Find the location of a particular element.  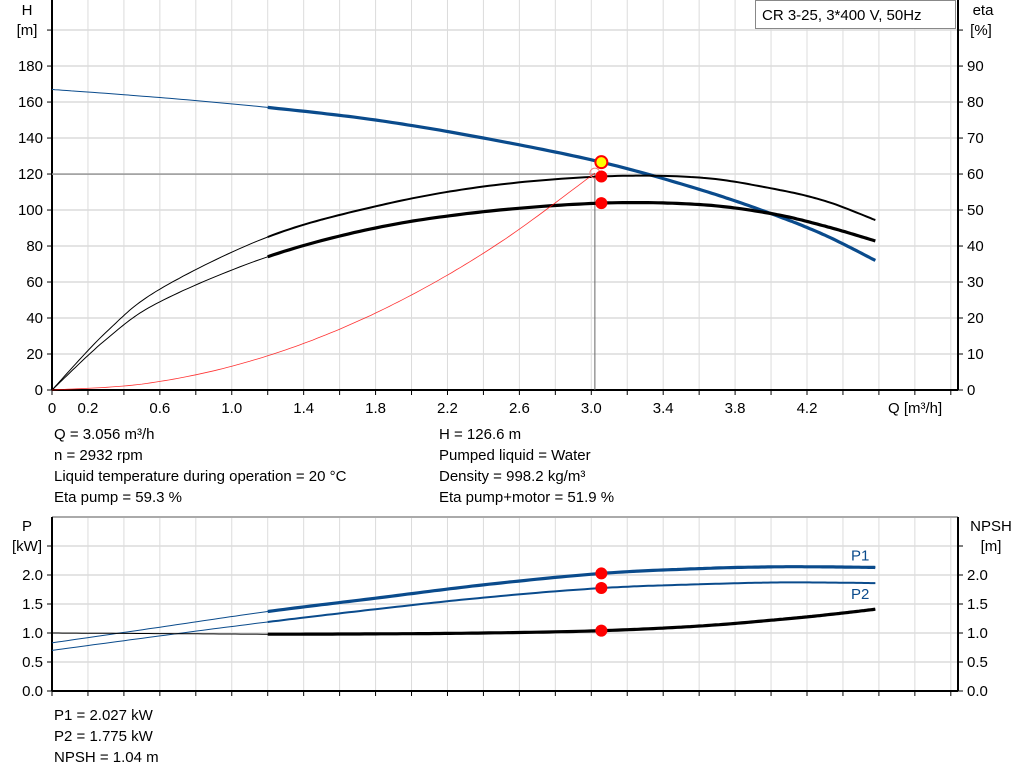

series-eta_pump_motor is located at coordinates (571, 230).